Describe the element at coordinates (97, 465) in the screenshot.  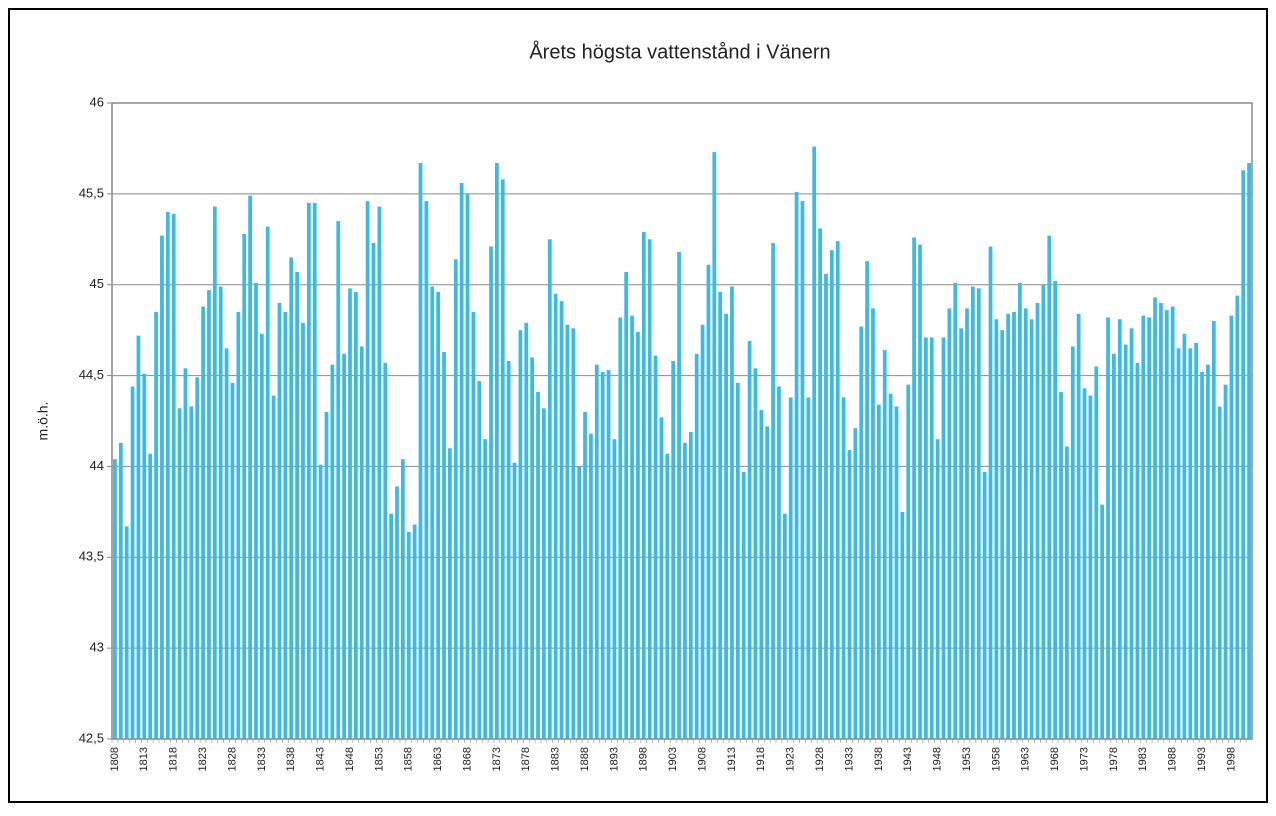
I see `y-tick-label: 44` at that location.